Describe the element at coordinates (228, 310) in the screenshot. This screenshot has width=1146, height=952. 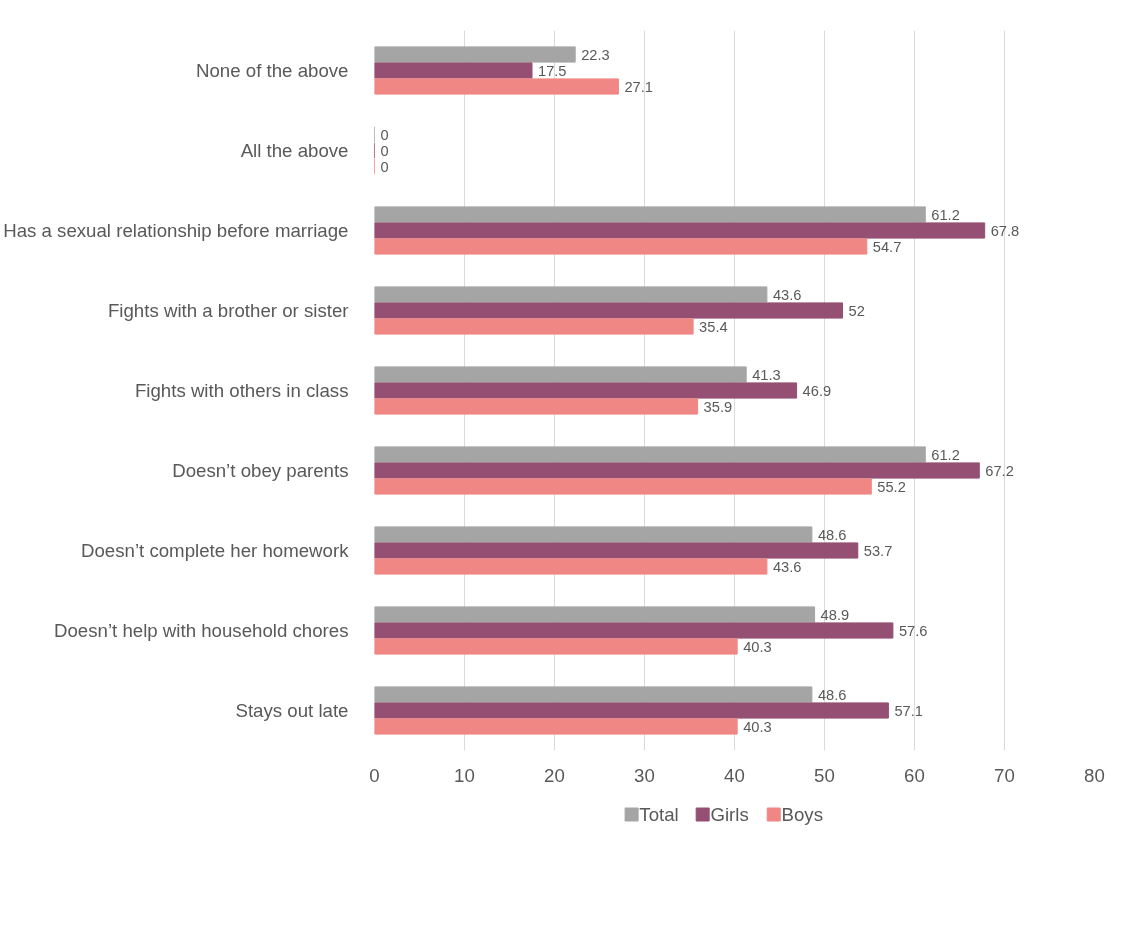
I see `y-tick-label: Fights with a brother or sister` at that location.